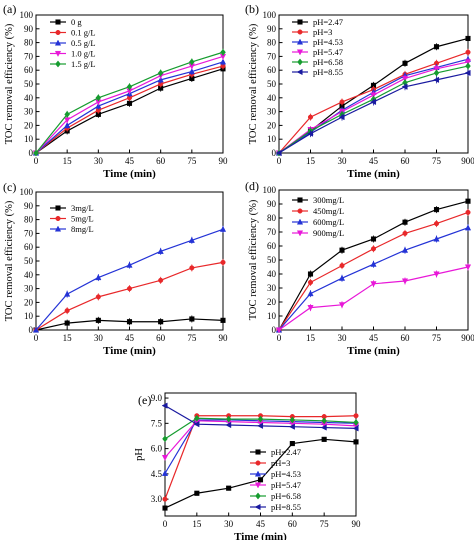 The width and height of the screenshot is (474, 545). I want to click on series-4: 1.5 g/L, so click(129, 102).